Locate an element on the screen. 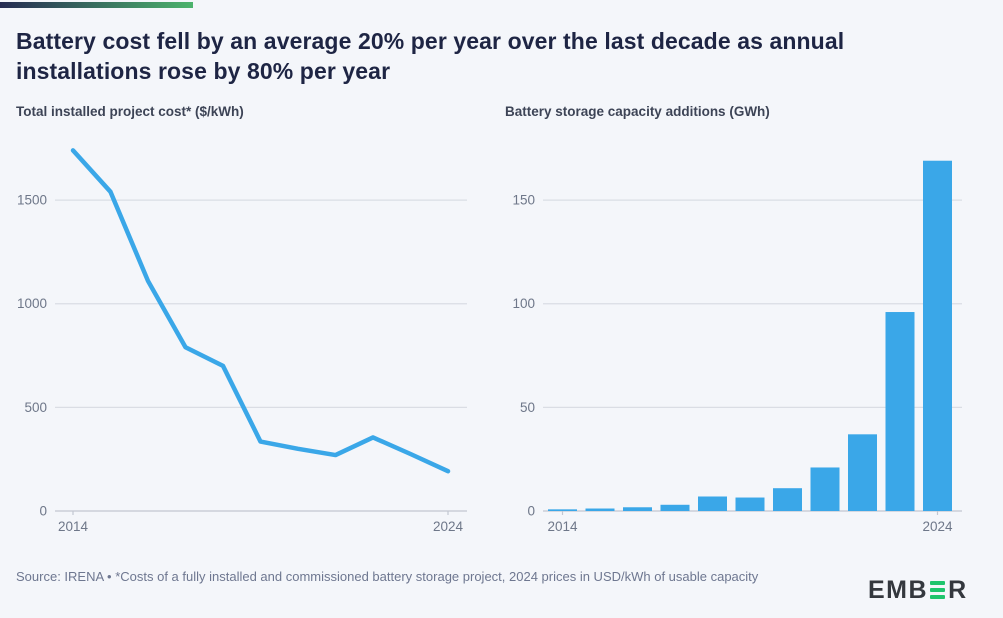 The height and width of the screenshot is (618, 1003). y-tick-label: 50 is located at coordinates (527, 407).